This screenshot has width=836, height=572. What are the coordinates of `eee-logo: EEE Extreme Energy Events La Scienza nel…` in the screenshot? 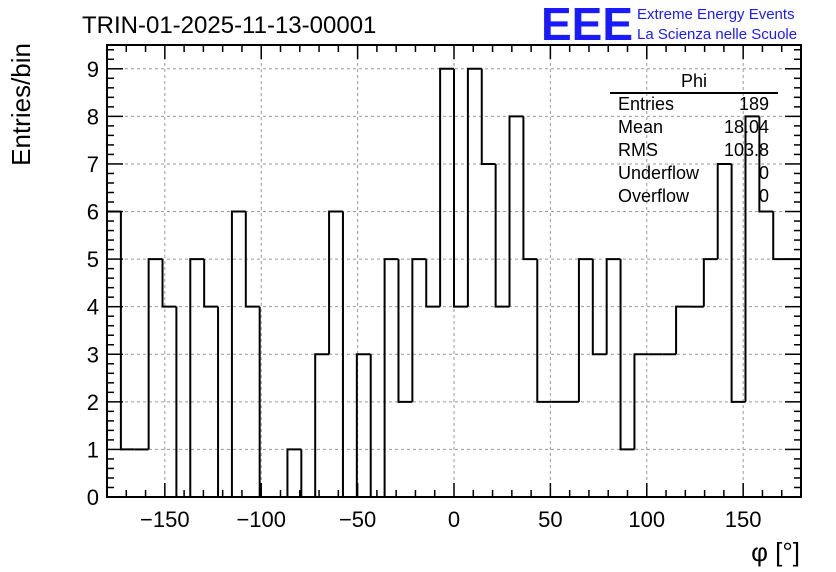 It's located at (669, 25).